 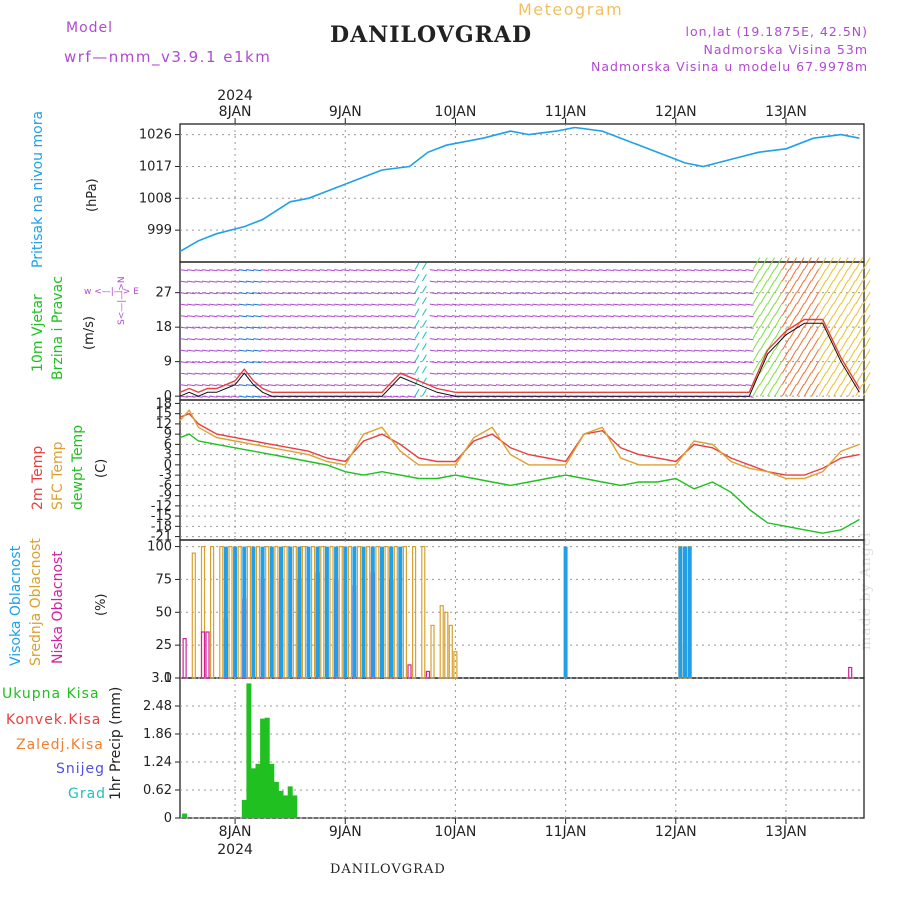 I want to click on wind-compass-dir: w <—|—> E, so click(x=111, y=292).